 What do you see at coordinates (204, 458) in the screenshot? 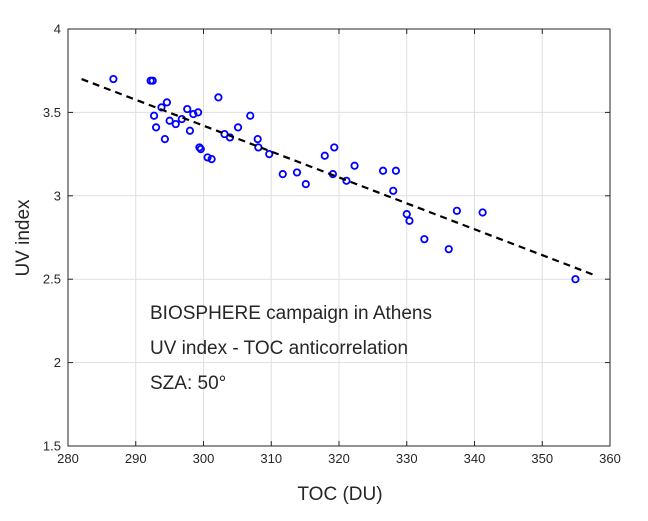
I see `x-tick-label: 300` at bounding box center [204, 458].